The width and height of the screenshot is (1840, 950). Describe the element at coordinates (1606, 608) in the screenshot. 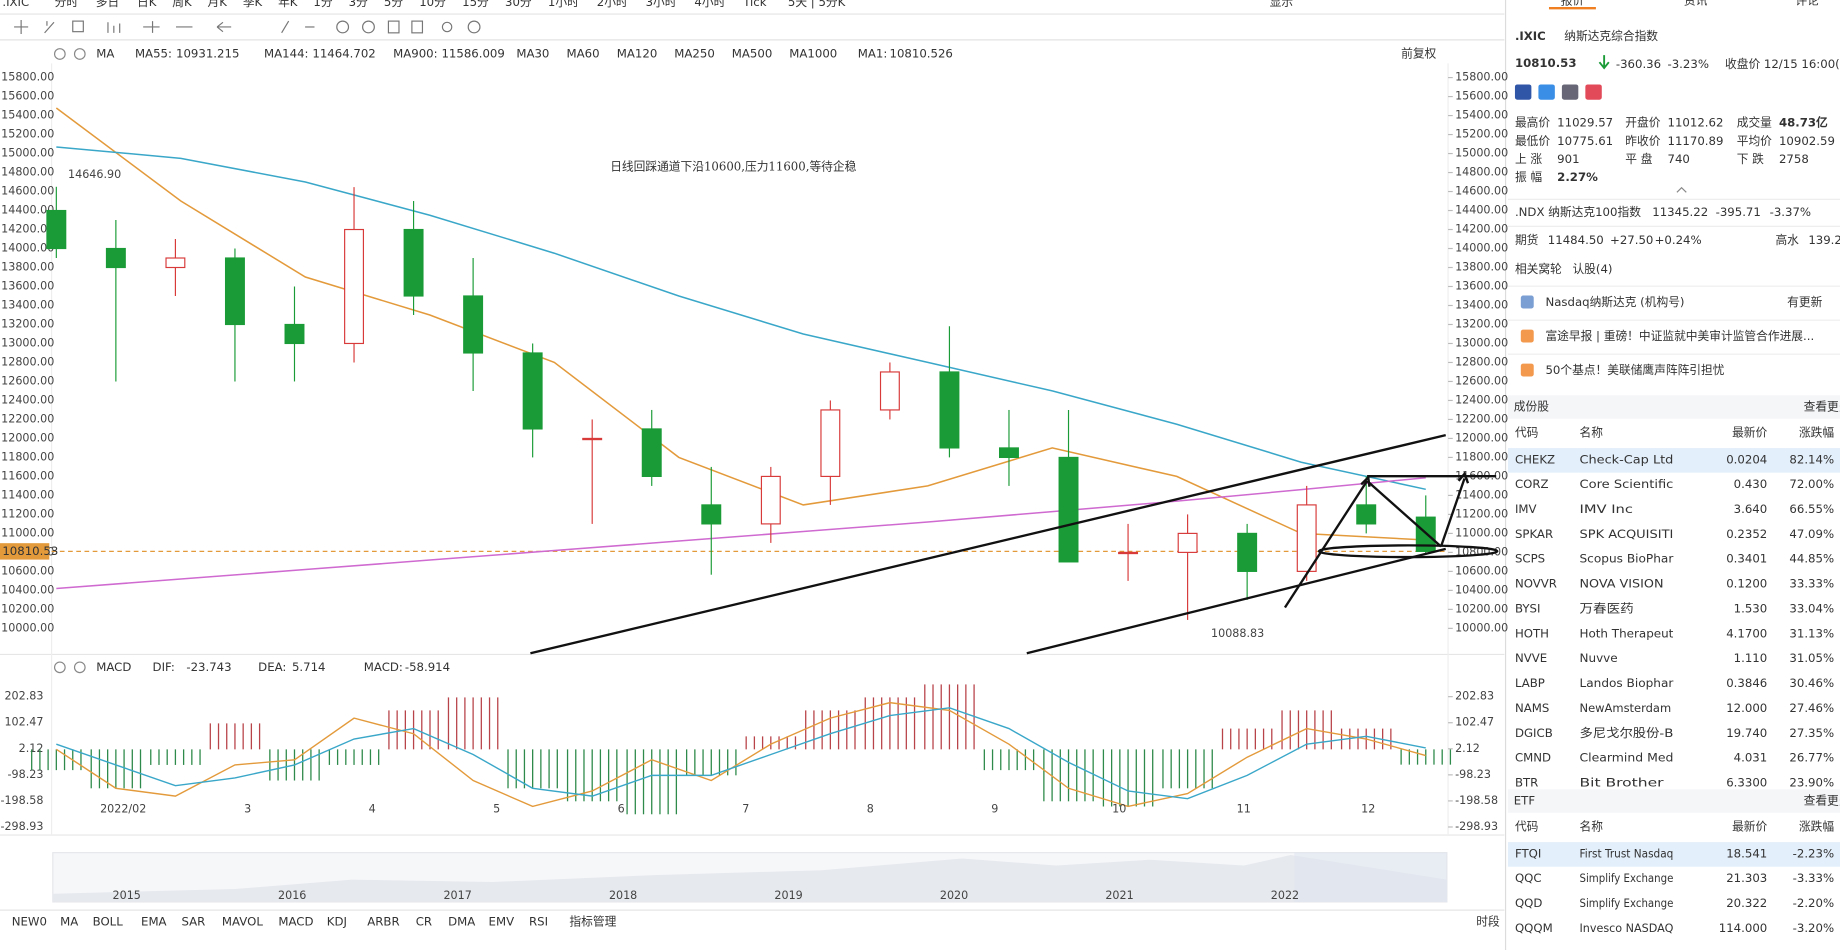

I see `stock-name: 万春医药` at that location.